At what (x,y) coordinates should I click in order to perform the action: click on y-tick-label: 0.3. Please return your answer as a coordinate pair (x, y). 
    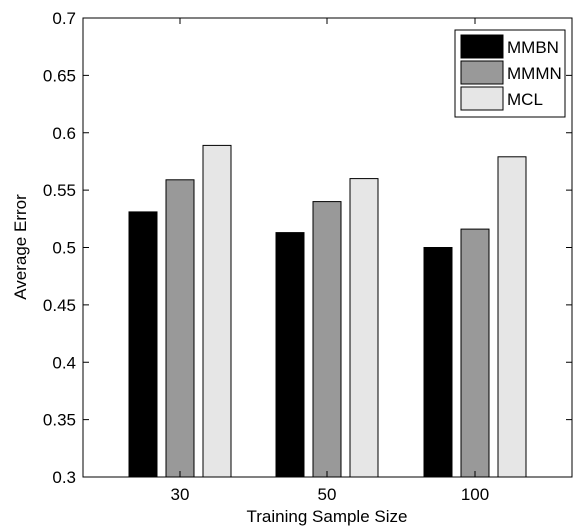
    Looking at the image, I should click on (64, 477).